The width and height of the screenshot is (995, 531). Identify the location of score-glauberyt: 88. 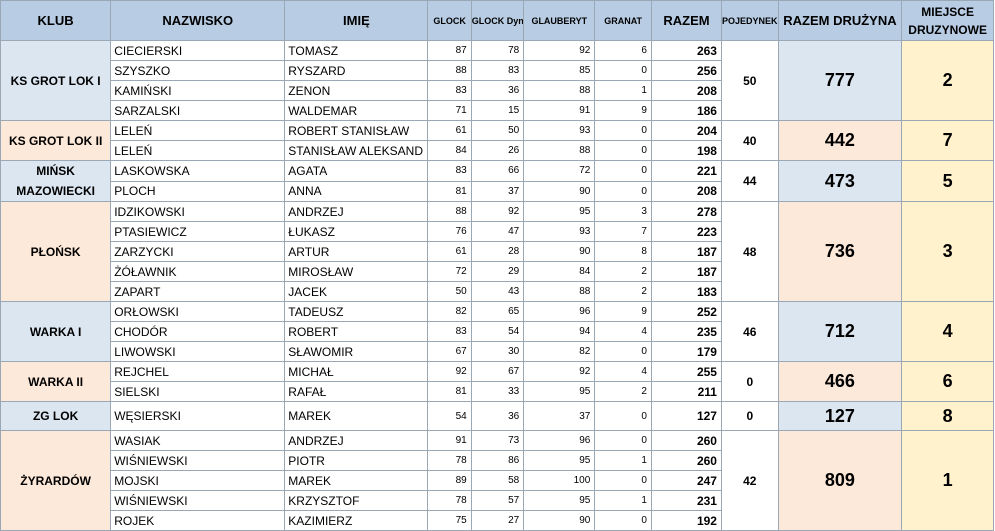
(559, 90).